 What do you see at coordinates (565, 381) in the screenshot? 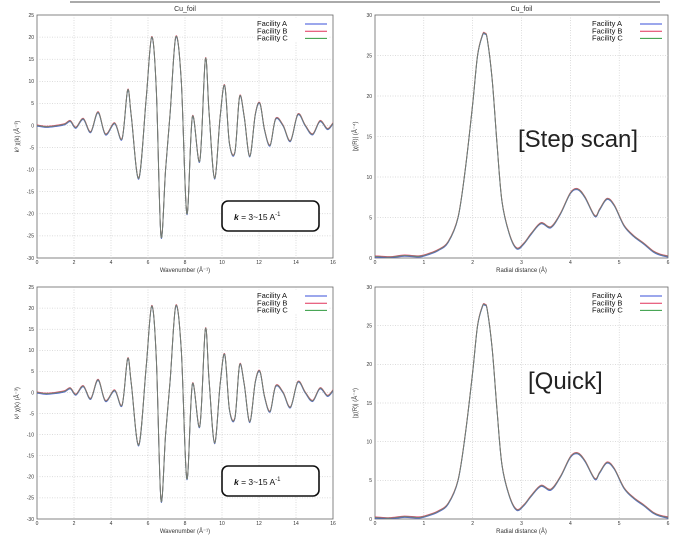
I see `quick-annotation: [Quick]` at bounding box center [565, 381].